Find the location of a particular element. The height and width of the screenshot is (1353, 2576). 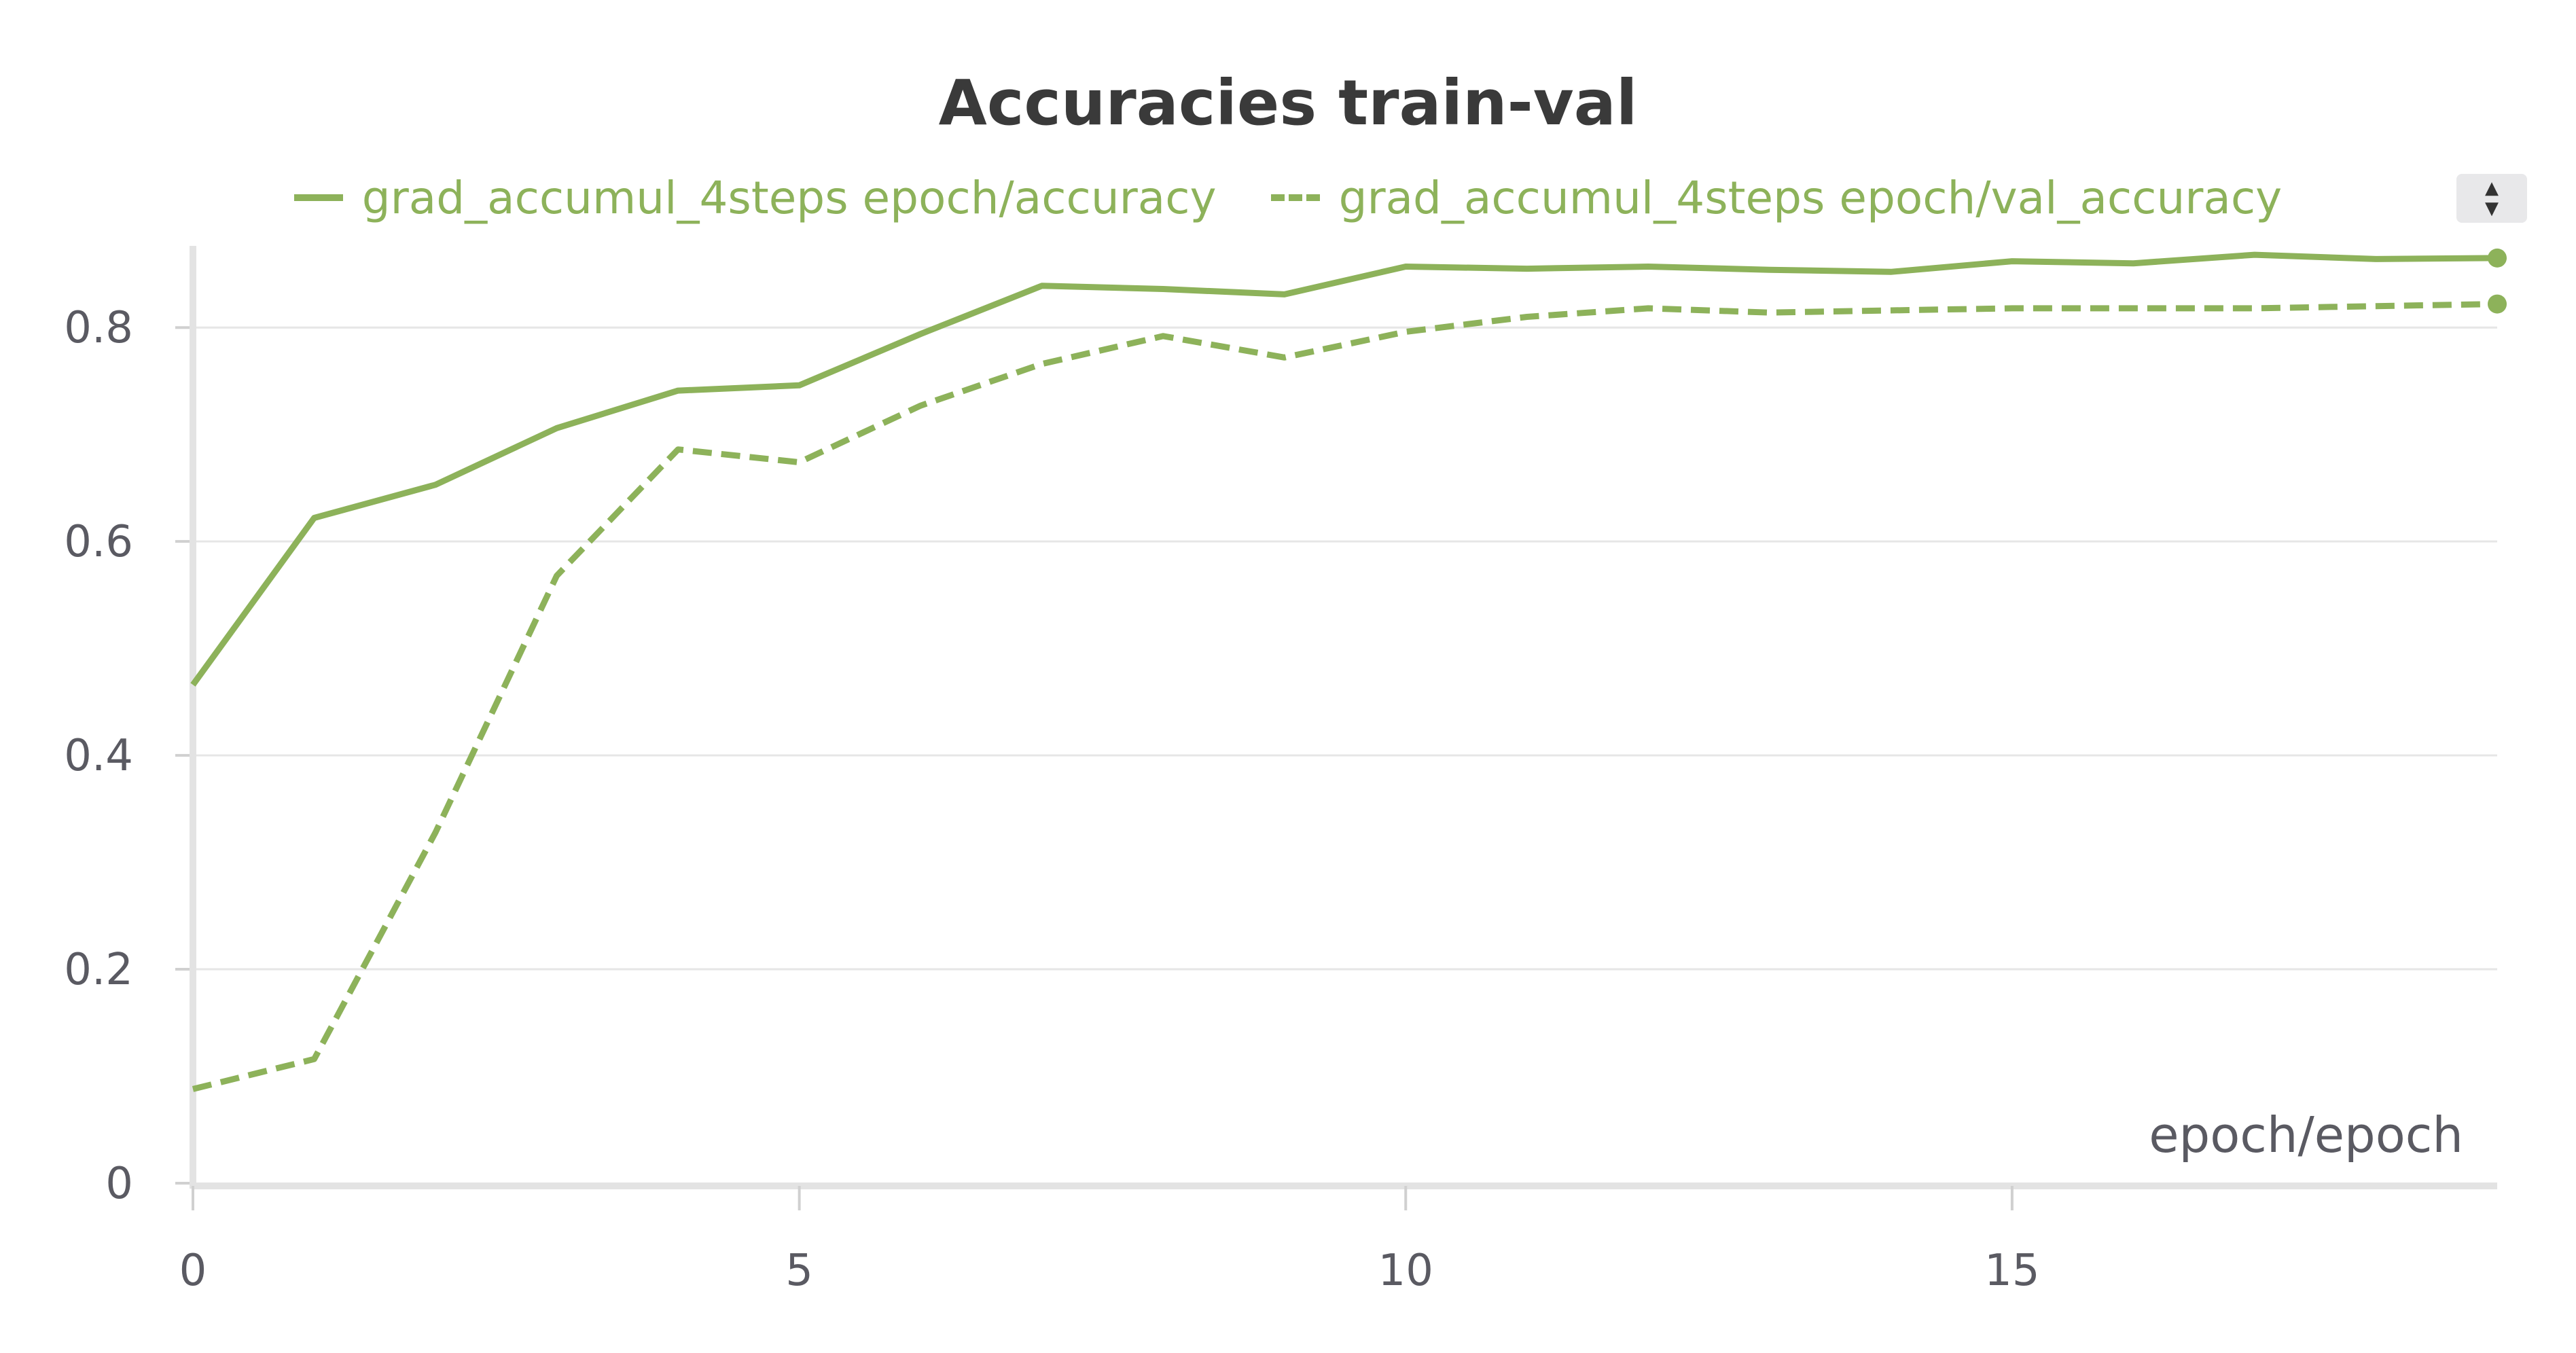

x-axis-title: epoch/epoch is located at coordinates (2306, 1134).